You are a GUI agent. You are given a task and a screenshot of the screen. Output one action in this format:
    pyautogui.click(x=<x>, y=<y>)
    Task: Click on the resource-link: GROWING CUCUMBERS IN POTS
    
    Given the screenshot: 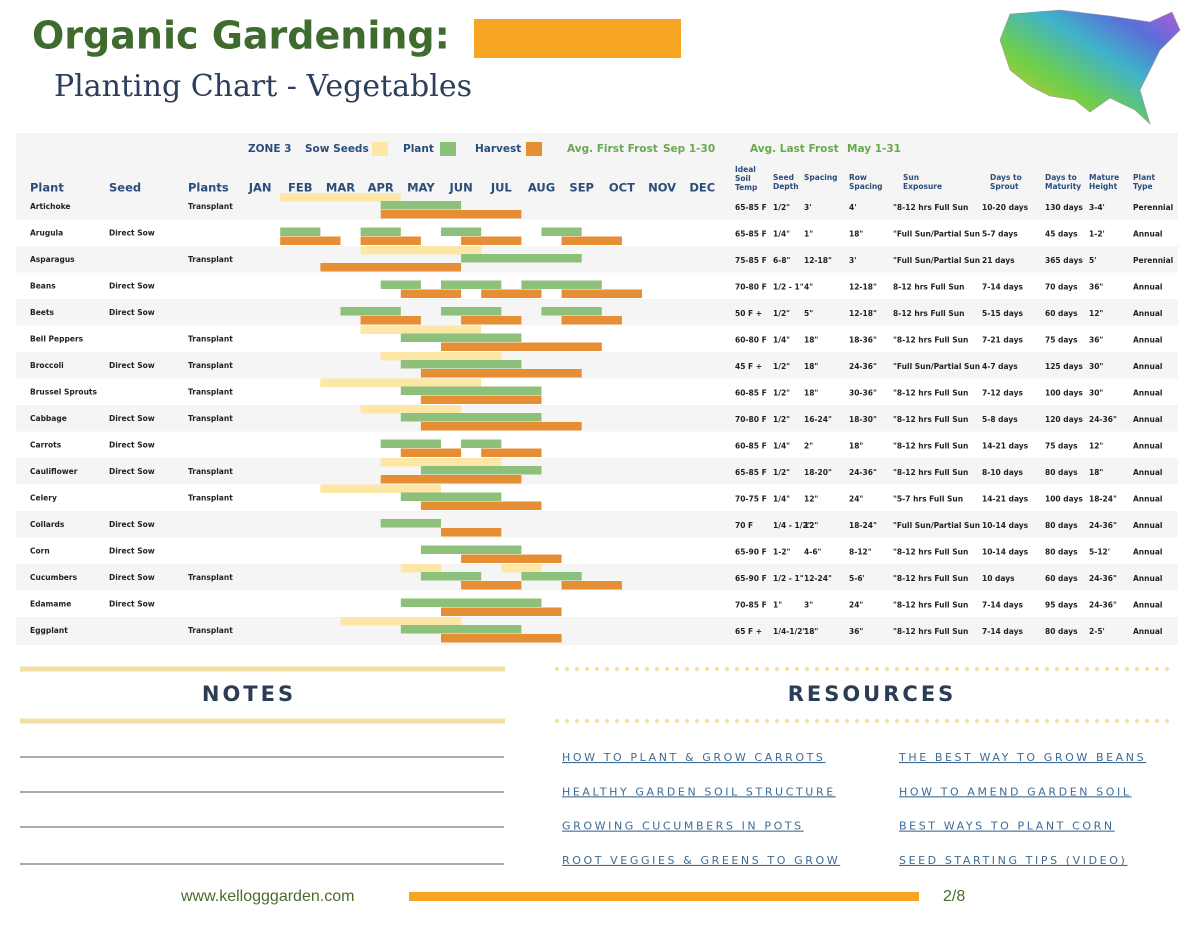 What is the action you would take?
    pyautogui.click(x=683, y=826)
    